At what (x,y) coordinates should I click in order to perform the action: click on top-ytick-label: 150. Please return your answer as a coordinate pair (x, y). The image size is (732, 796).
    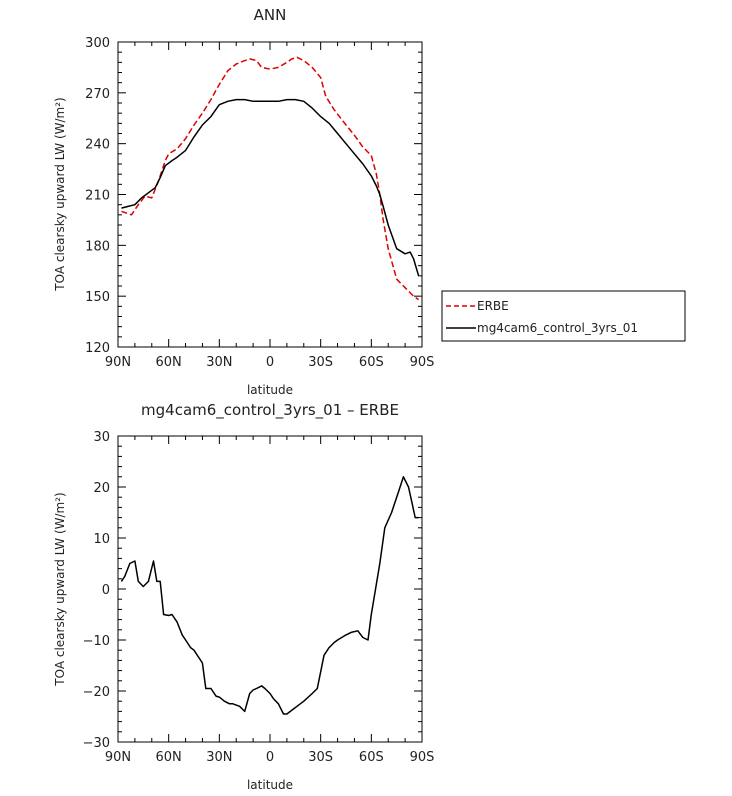
    Looking at the image, I should click on (97, 297).